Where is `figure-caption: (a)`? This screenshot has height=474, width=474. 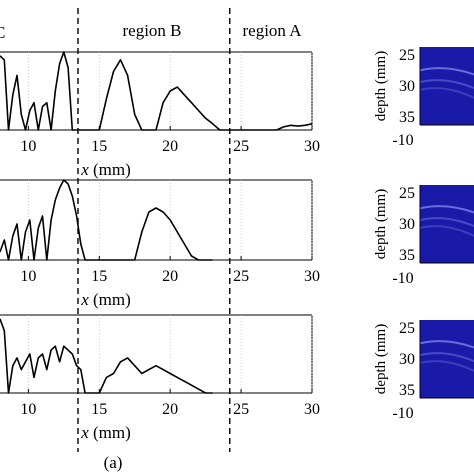
figure-caption: (a) is located at coordinates (113, 462).